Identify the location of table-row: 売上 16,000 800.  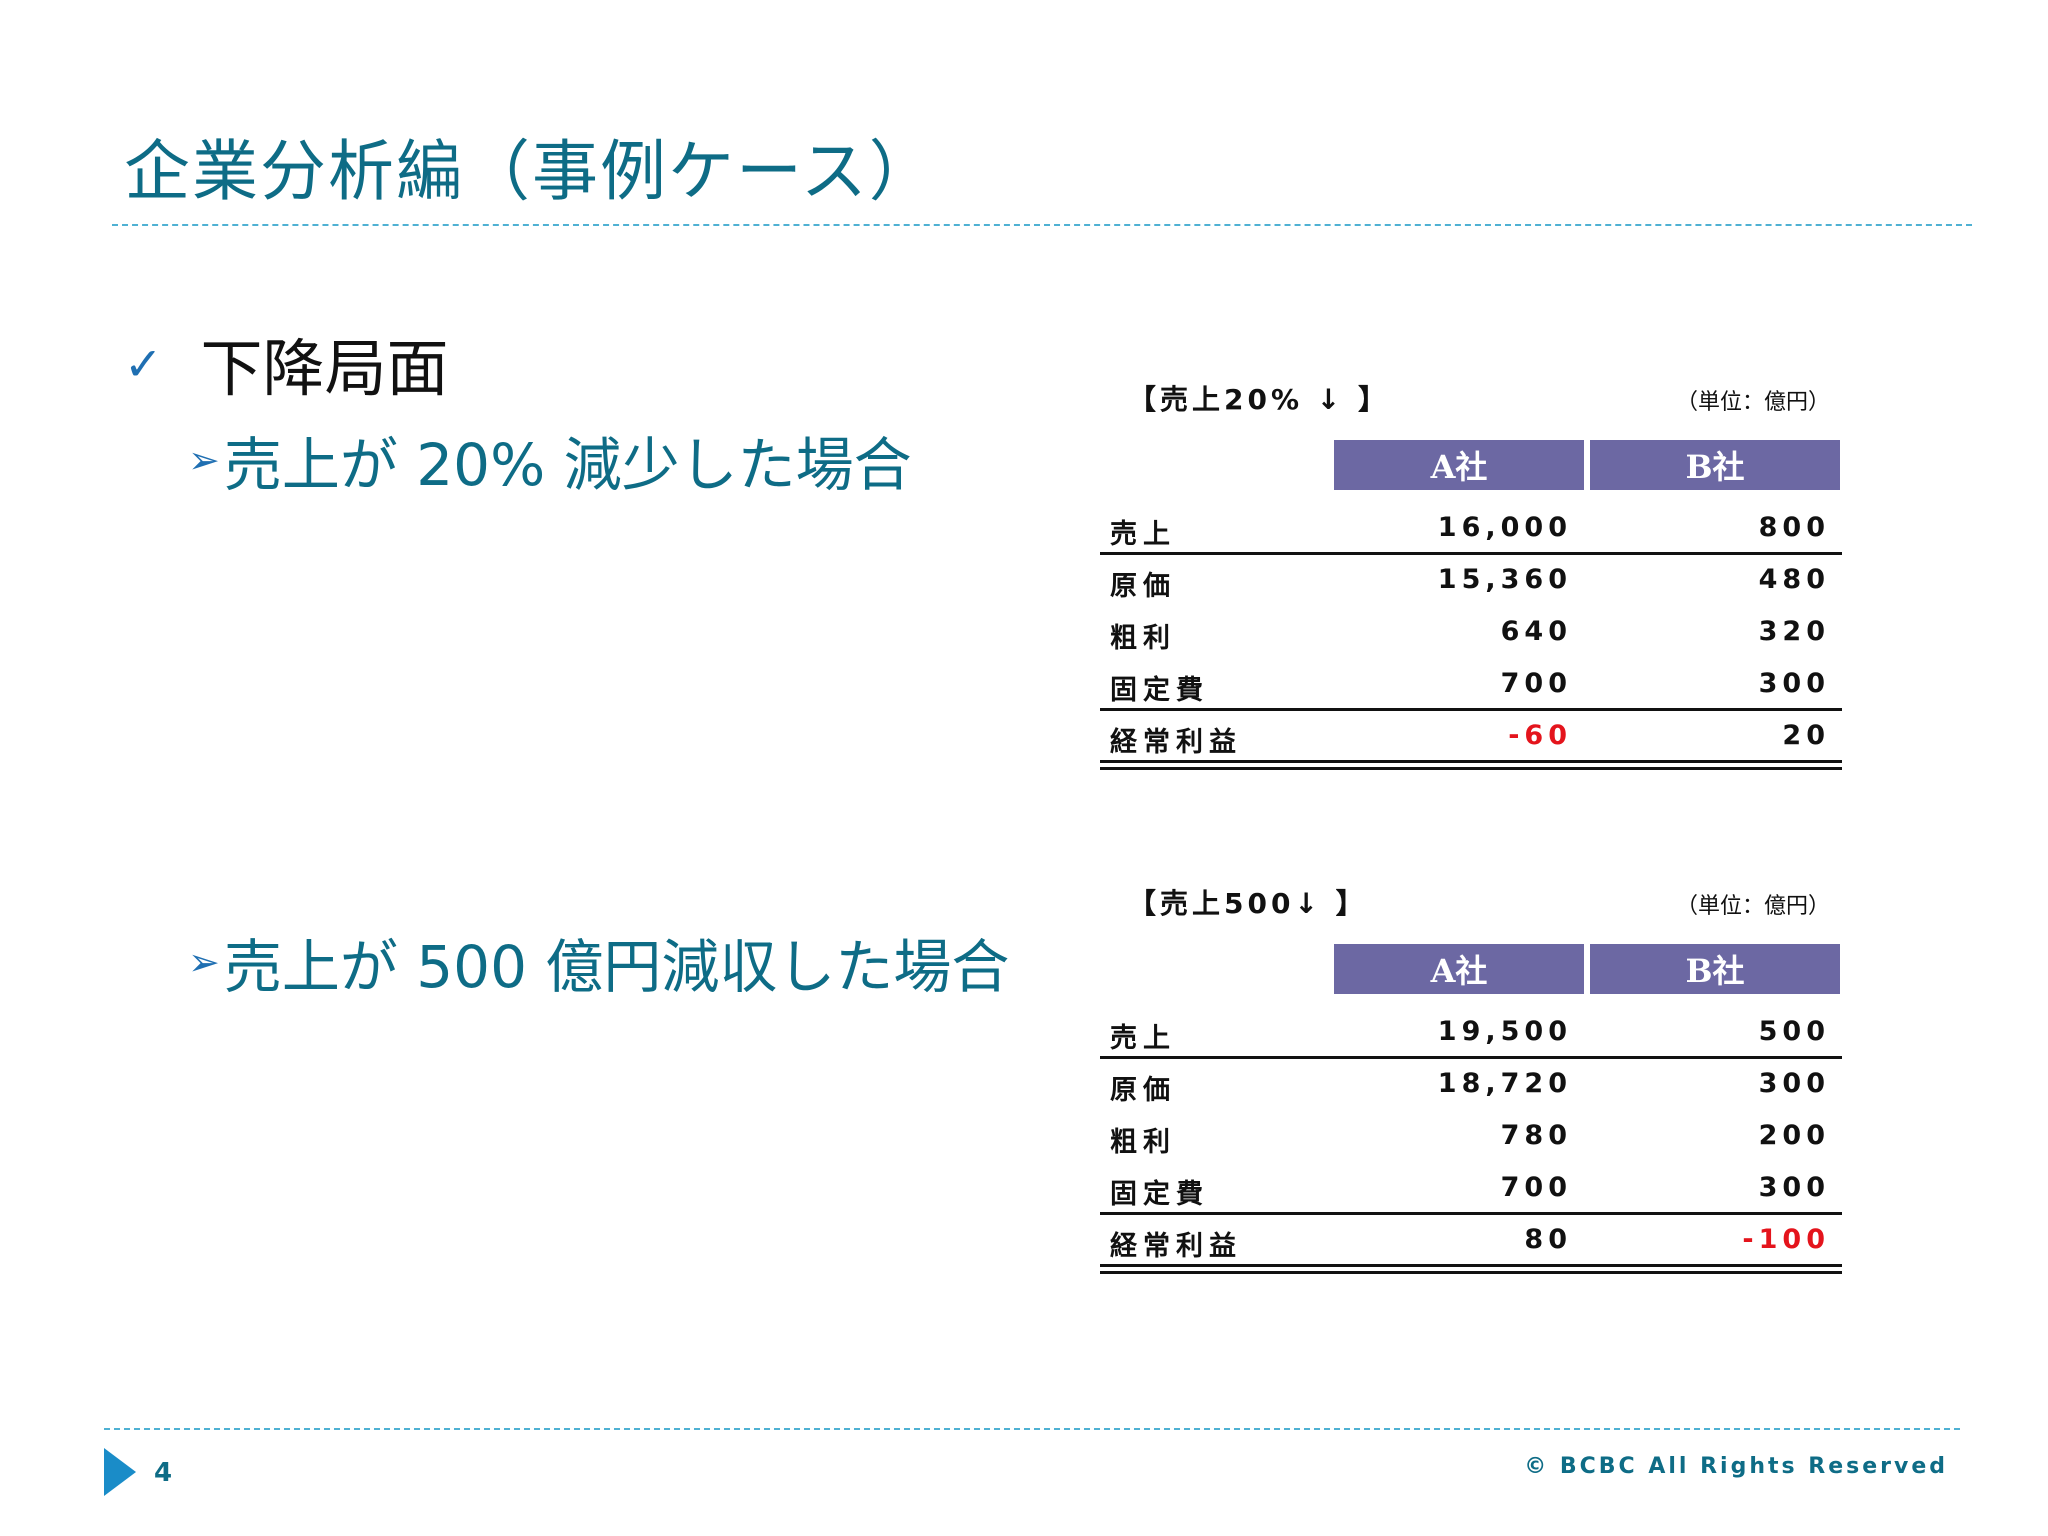
(1471, 528).